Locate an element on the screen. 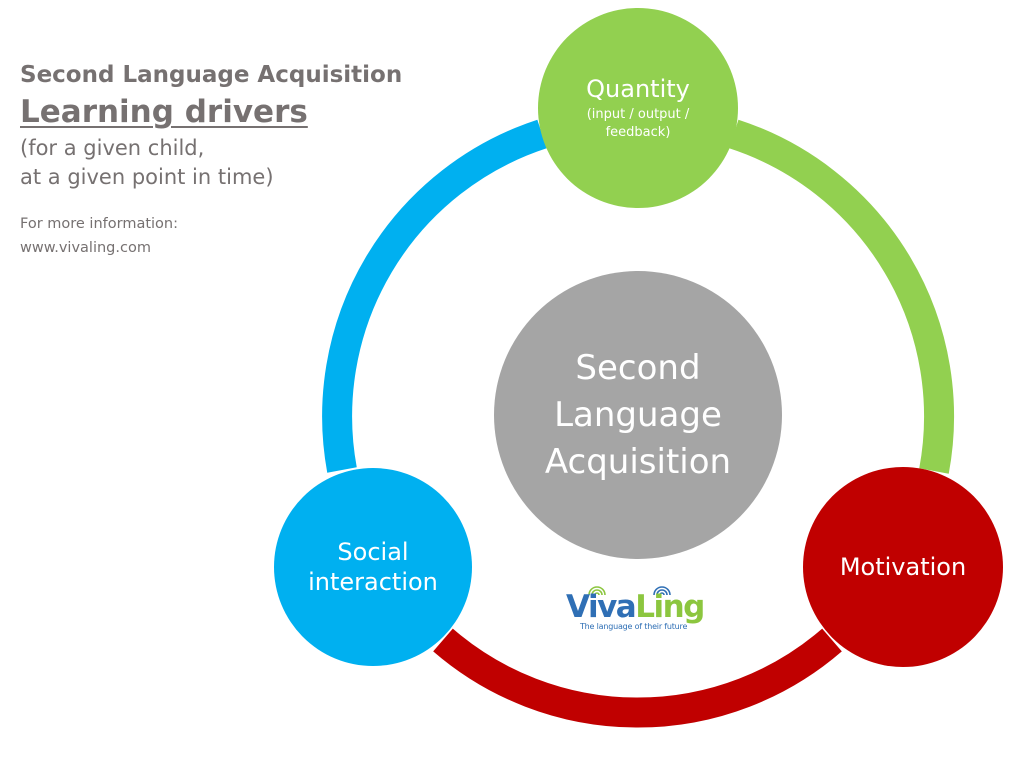 The image size is (1022, 761). node-social-interaction: Social interaction is located at coordinates (373, 567).